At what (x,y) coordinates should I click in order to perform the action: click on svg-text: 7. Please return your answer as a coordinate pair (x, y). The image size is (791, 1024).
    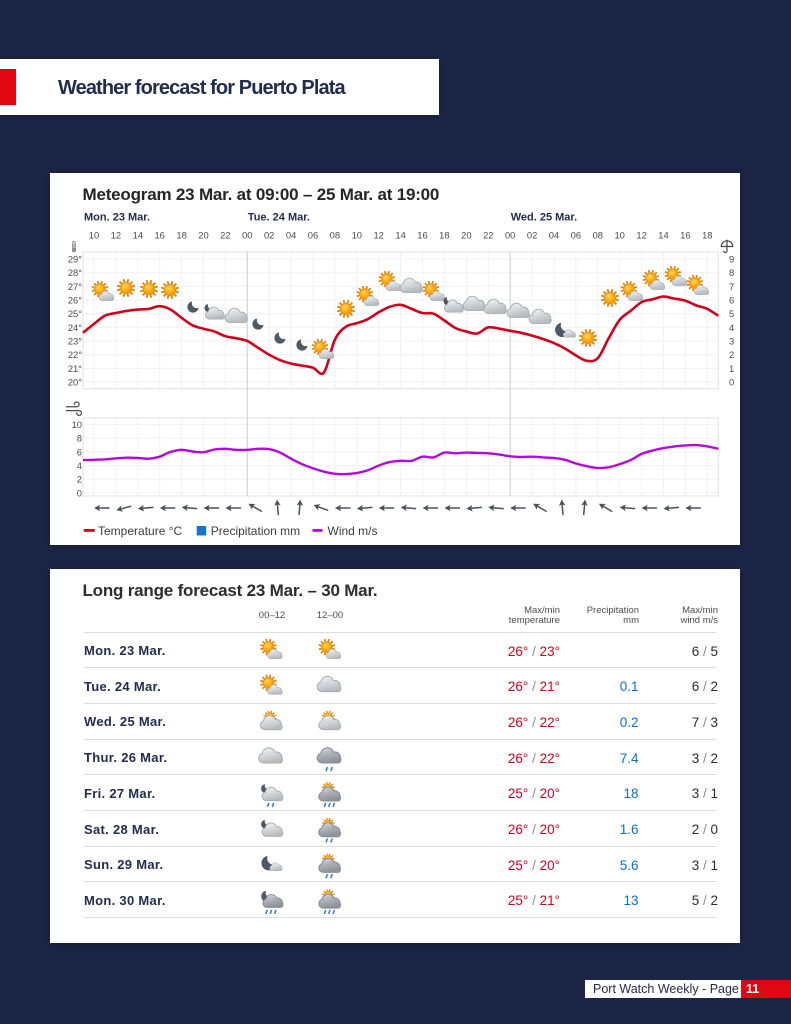
    Looking at the image, I should click on (731, 286).